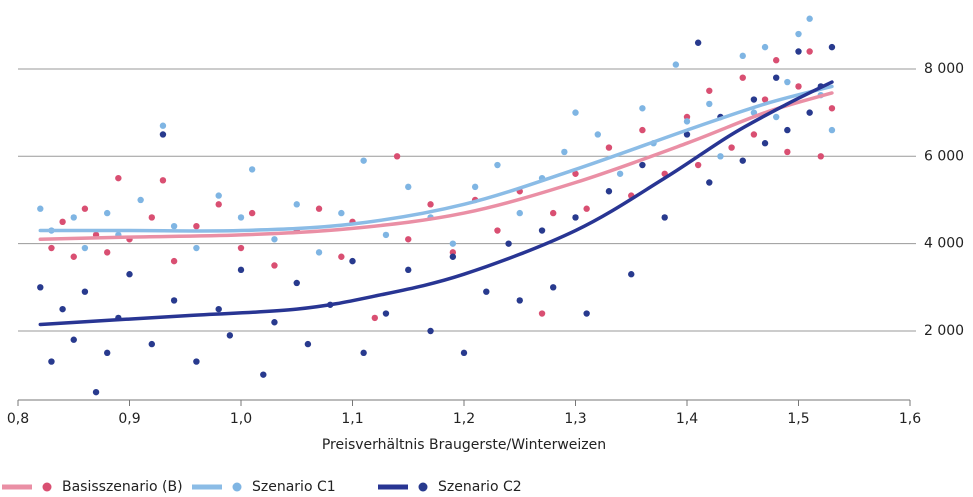 The image size is (973, 497). What do you see at coordinates (129, 419) in the screenshot?
I see `x-tick-label: 0,9` at bounding box center [129, 419].